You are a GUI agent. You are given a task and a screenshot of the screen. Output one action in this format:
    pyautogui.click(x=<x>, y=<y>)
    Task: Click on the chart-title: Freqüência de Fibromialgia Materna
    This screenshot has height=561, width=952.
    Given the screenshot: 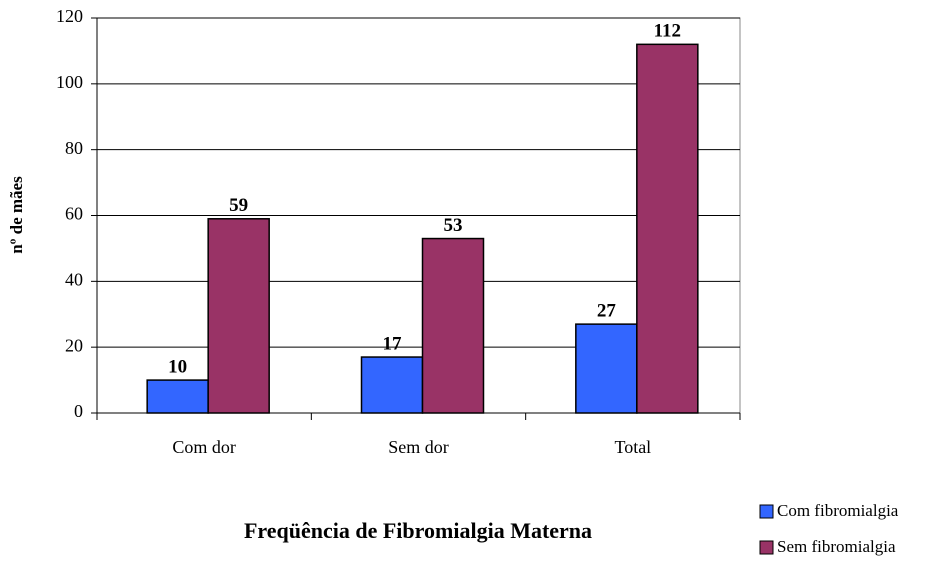 What is the action you would take?
    pyautogui.click(x=418, y=530)
    